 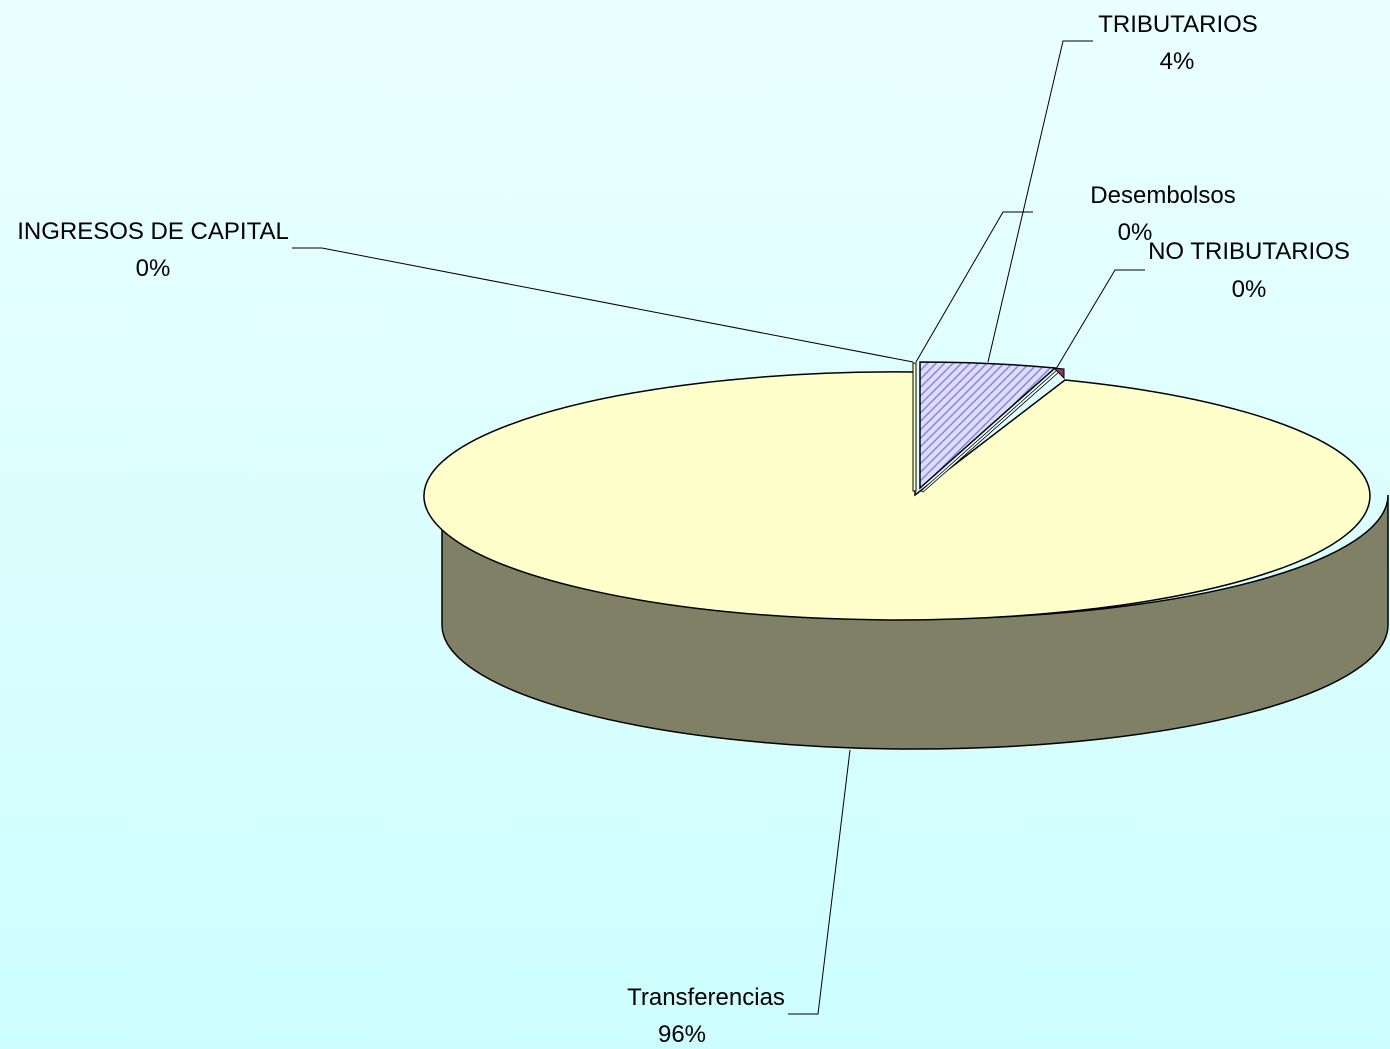 I want to click on label-tributarios-percent: 4%, so click(x=1177, y=61).